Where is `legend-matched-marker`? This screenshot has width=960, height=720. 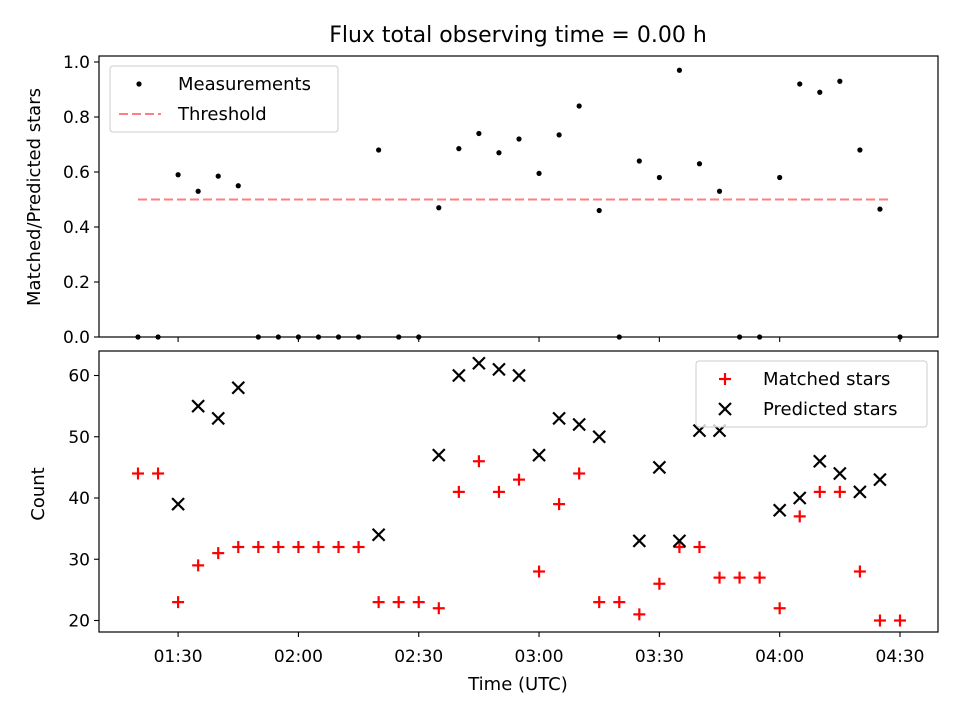 legend-matched-marker is located at coordinates (725, 379).